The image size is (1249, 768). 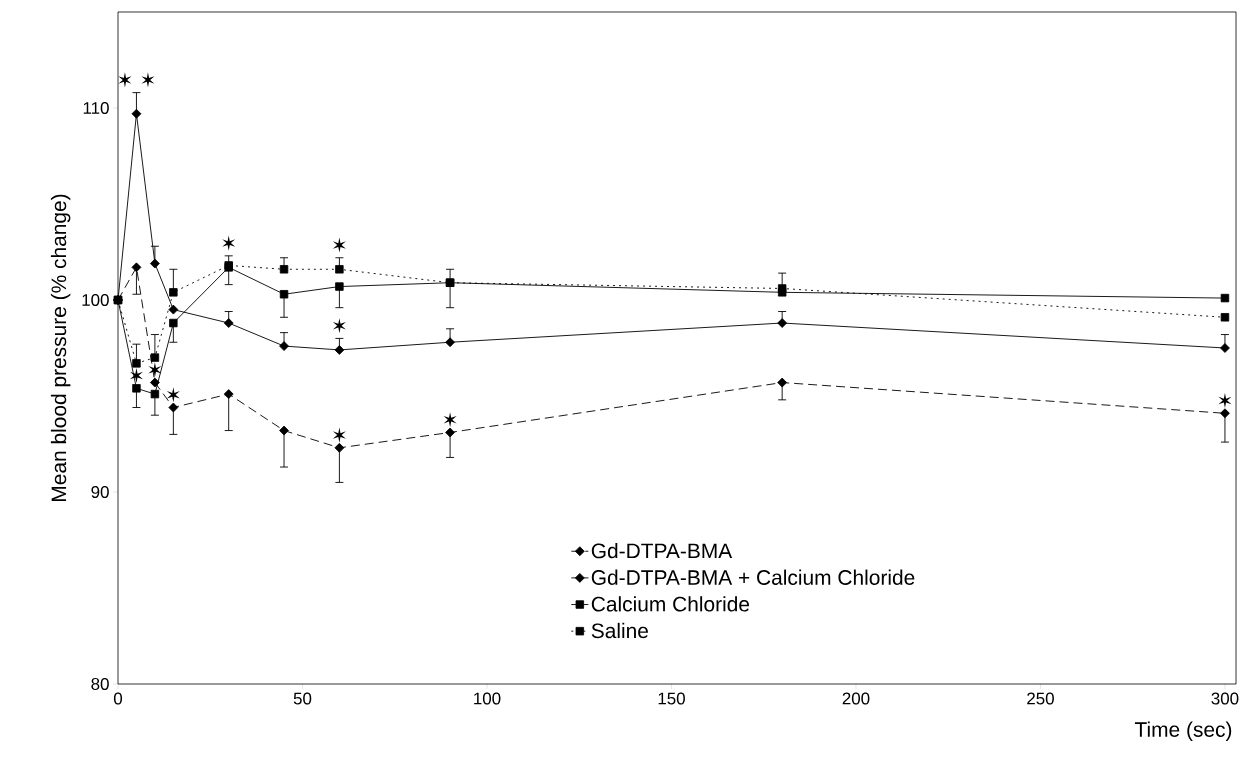 What do you see at coordinates (136, 80) in the screenshot?
I see `annotation: ✶ ✶` at bounding box center [136, 80].